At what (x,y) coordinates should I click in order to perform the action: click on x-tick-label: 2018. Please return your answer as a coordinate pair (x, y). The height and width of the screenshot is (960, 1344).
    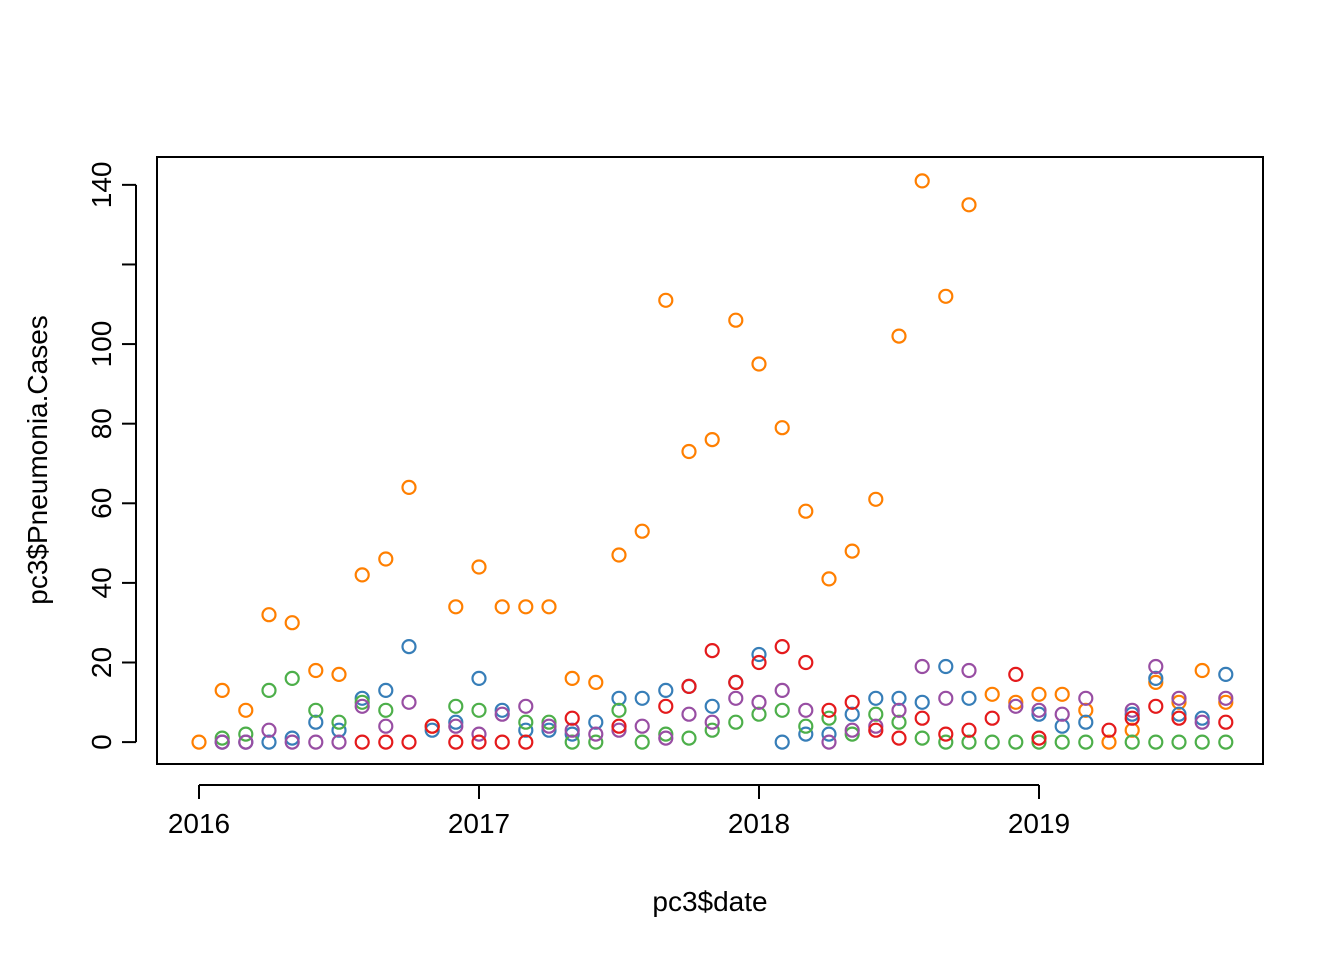
    Looking at the image, I should click on (759, 823).